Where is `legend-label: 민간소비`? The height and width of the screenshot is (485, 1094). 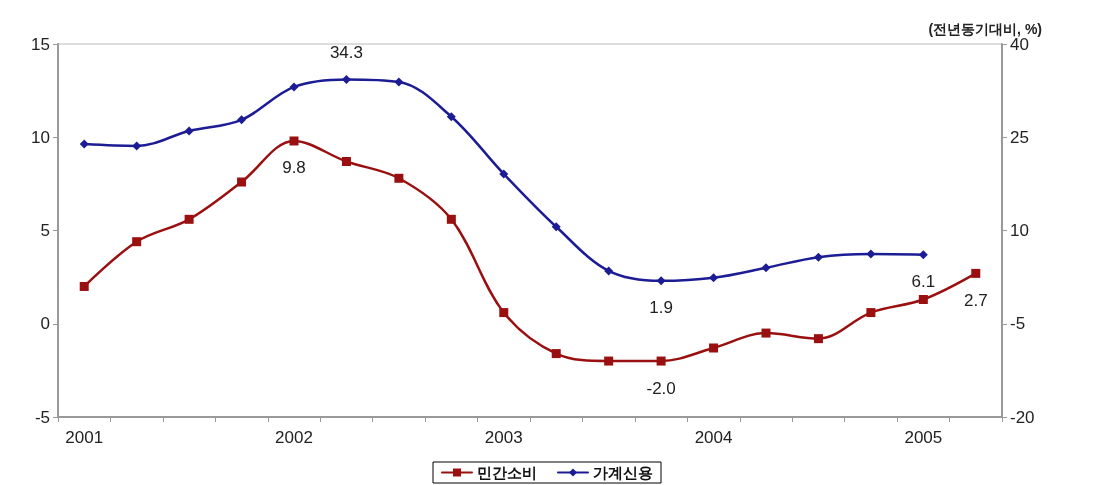
legend-label: 민간소비 is located at coordinates (507, 472).